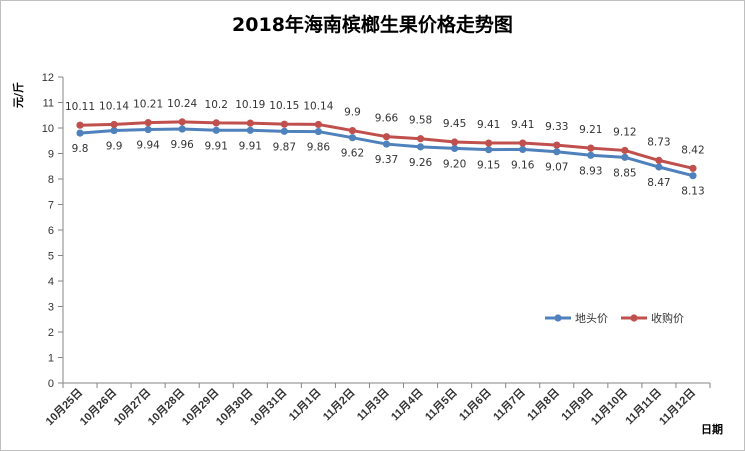 The height and width of the screenshot is (451, 745). What do you see at coordinates (182, 145) in the screenshot?
I see `data-label: 9.96` at bounding box center [182, 145].